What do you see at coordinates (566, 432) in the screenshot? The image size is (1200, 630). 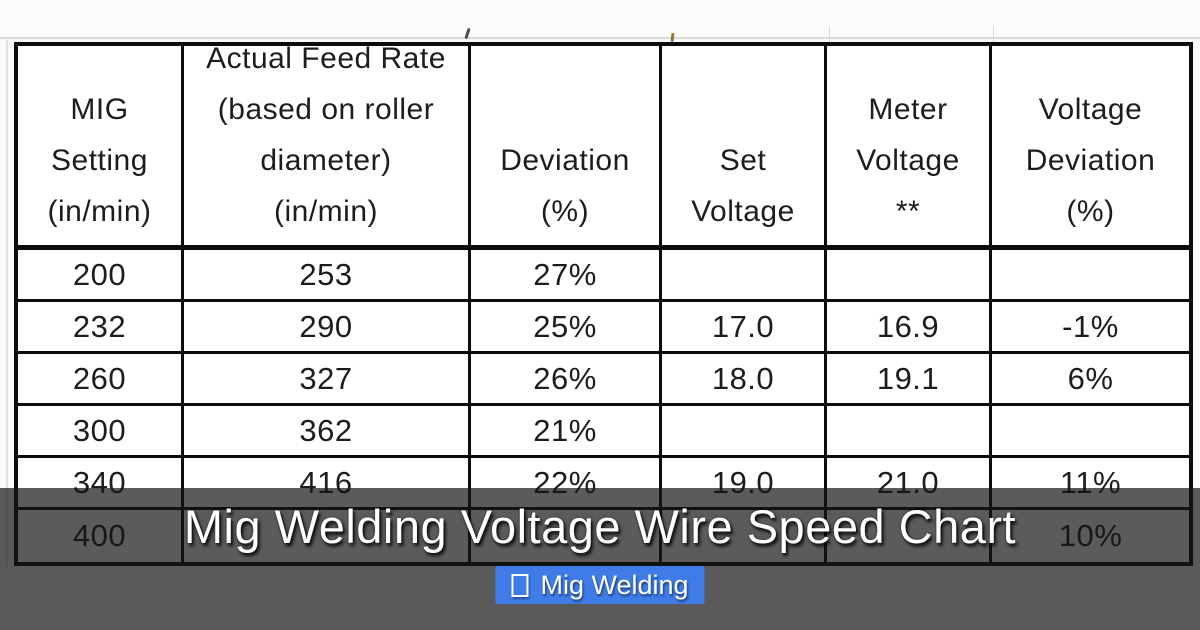 I see `table-cell: 21%` at bounding box center [566, 432].